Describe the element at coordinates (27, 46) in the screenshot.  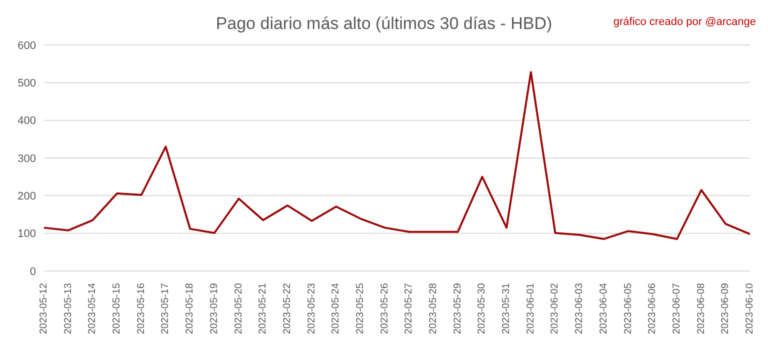
I see `y-tick-label: 600` at that location.